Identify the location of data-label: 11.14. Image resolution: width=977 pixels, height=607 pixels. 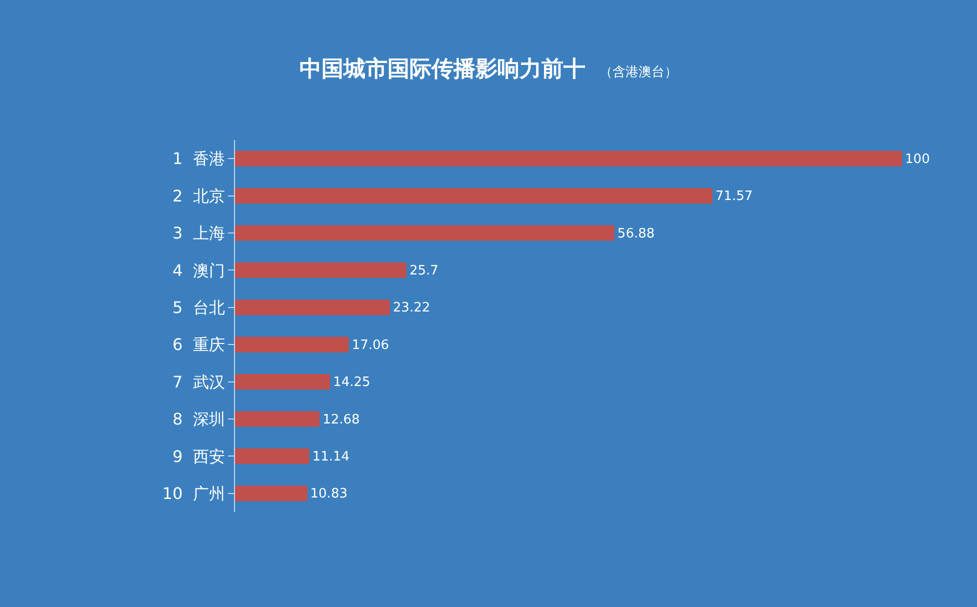
(331, 457).